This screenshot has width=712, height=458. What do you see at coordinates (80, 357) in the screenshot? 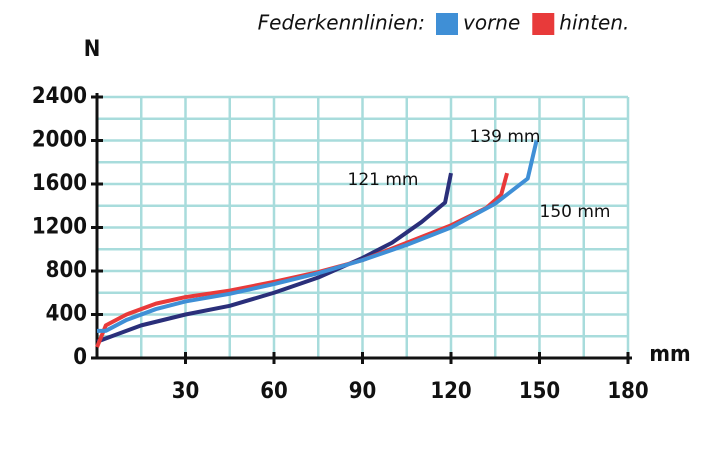
I see `y-tick-label: 0` at bounding box center [80, 357].